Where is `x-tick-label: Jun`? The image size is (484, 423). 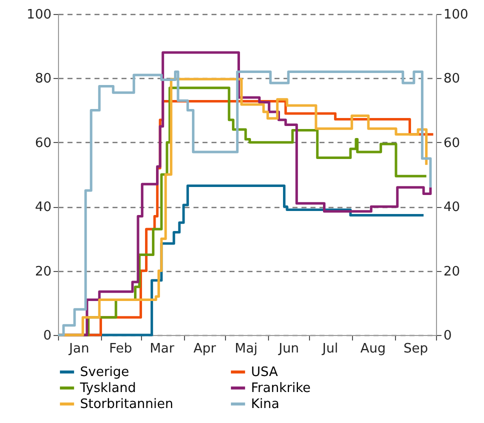
x-tick-label: Jun is located at coordinates (289, 349).